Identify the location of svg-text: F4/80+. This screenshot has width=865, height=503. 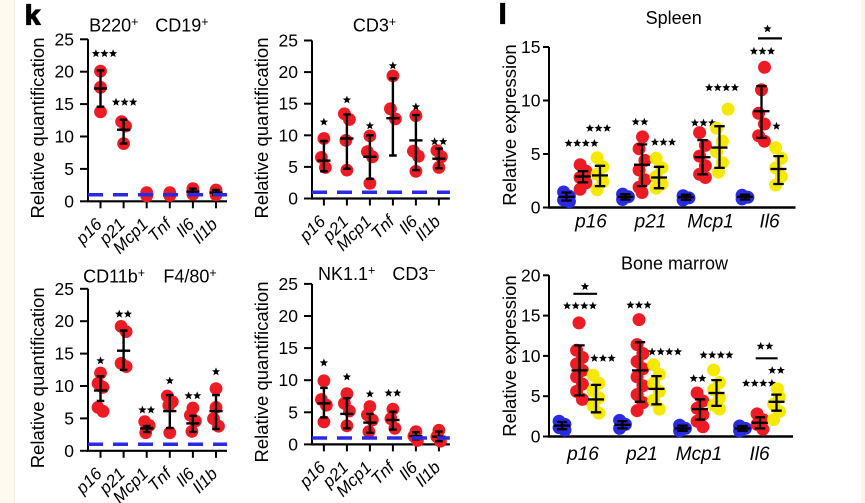
(189, 276).